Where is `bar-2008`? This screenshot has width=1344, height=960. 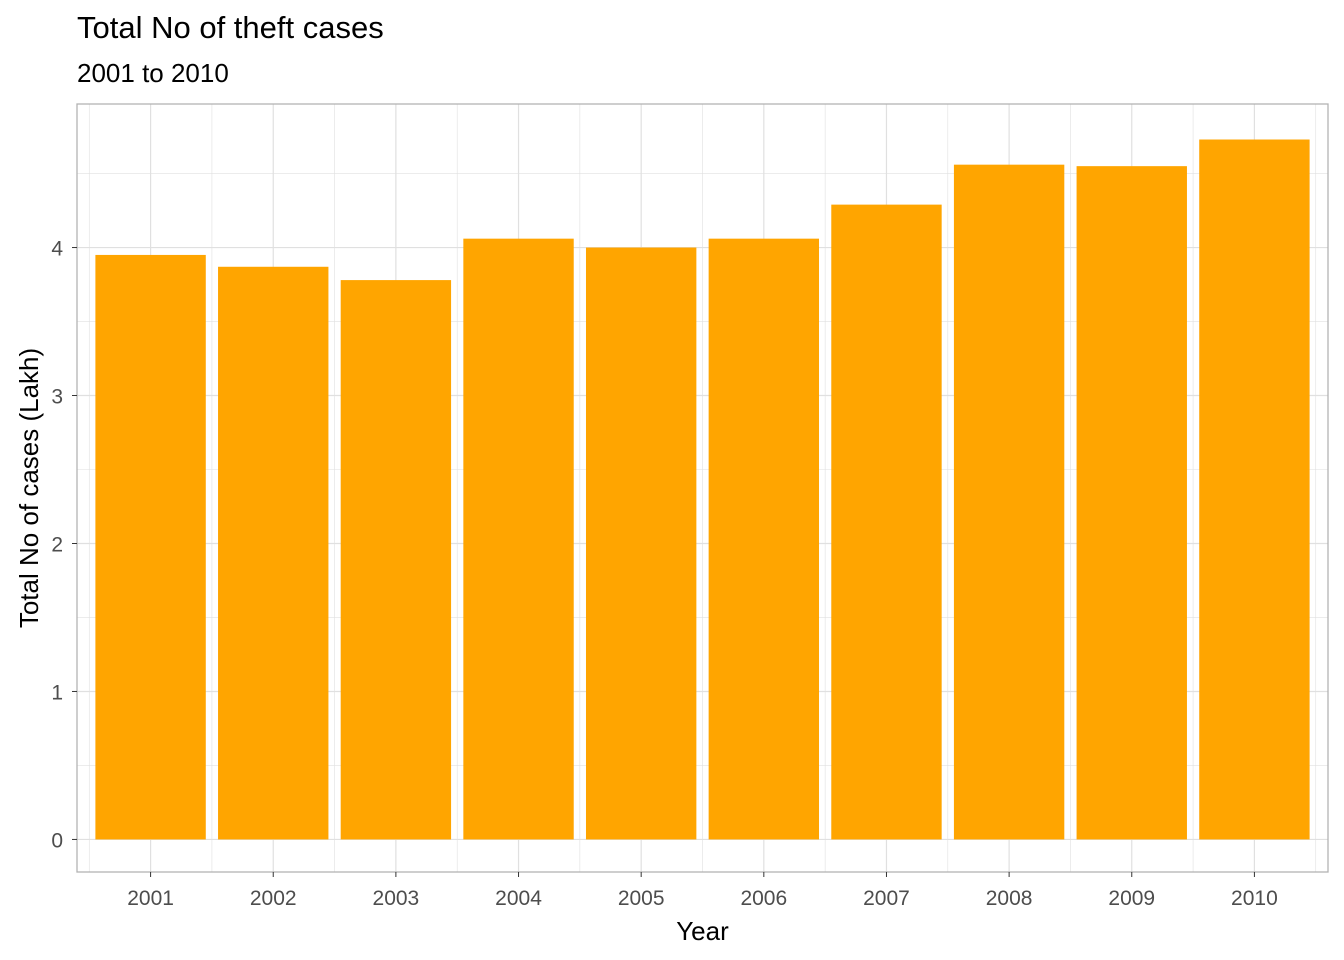
bar-2008 is located at coordinates (1009, 502).